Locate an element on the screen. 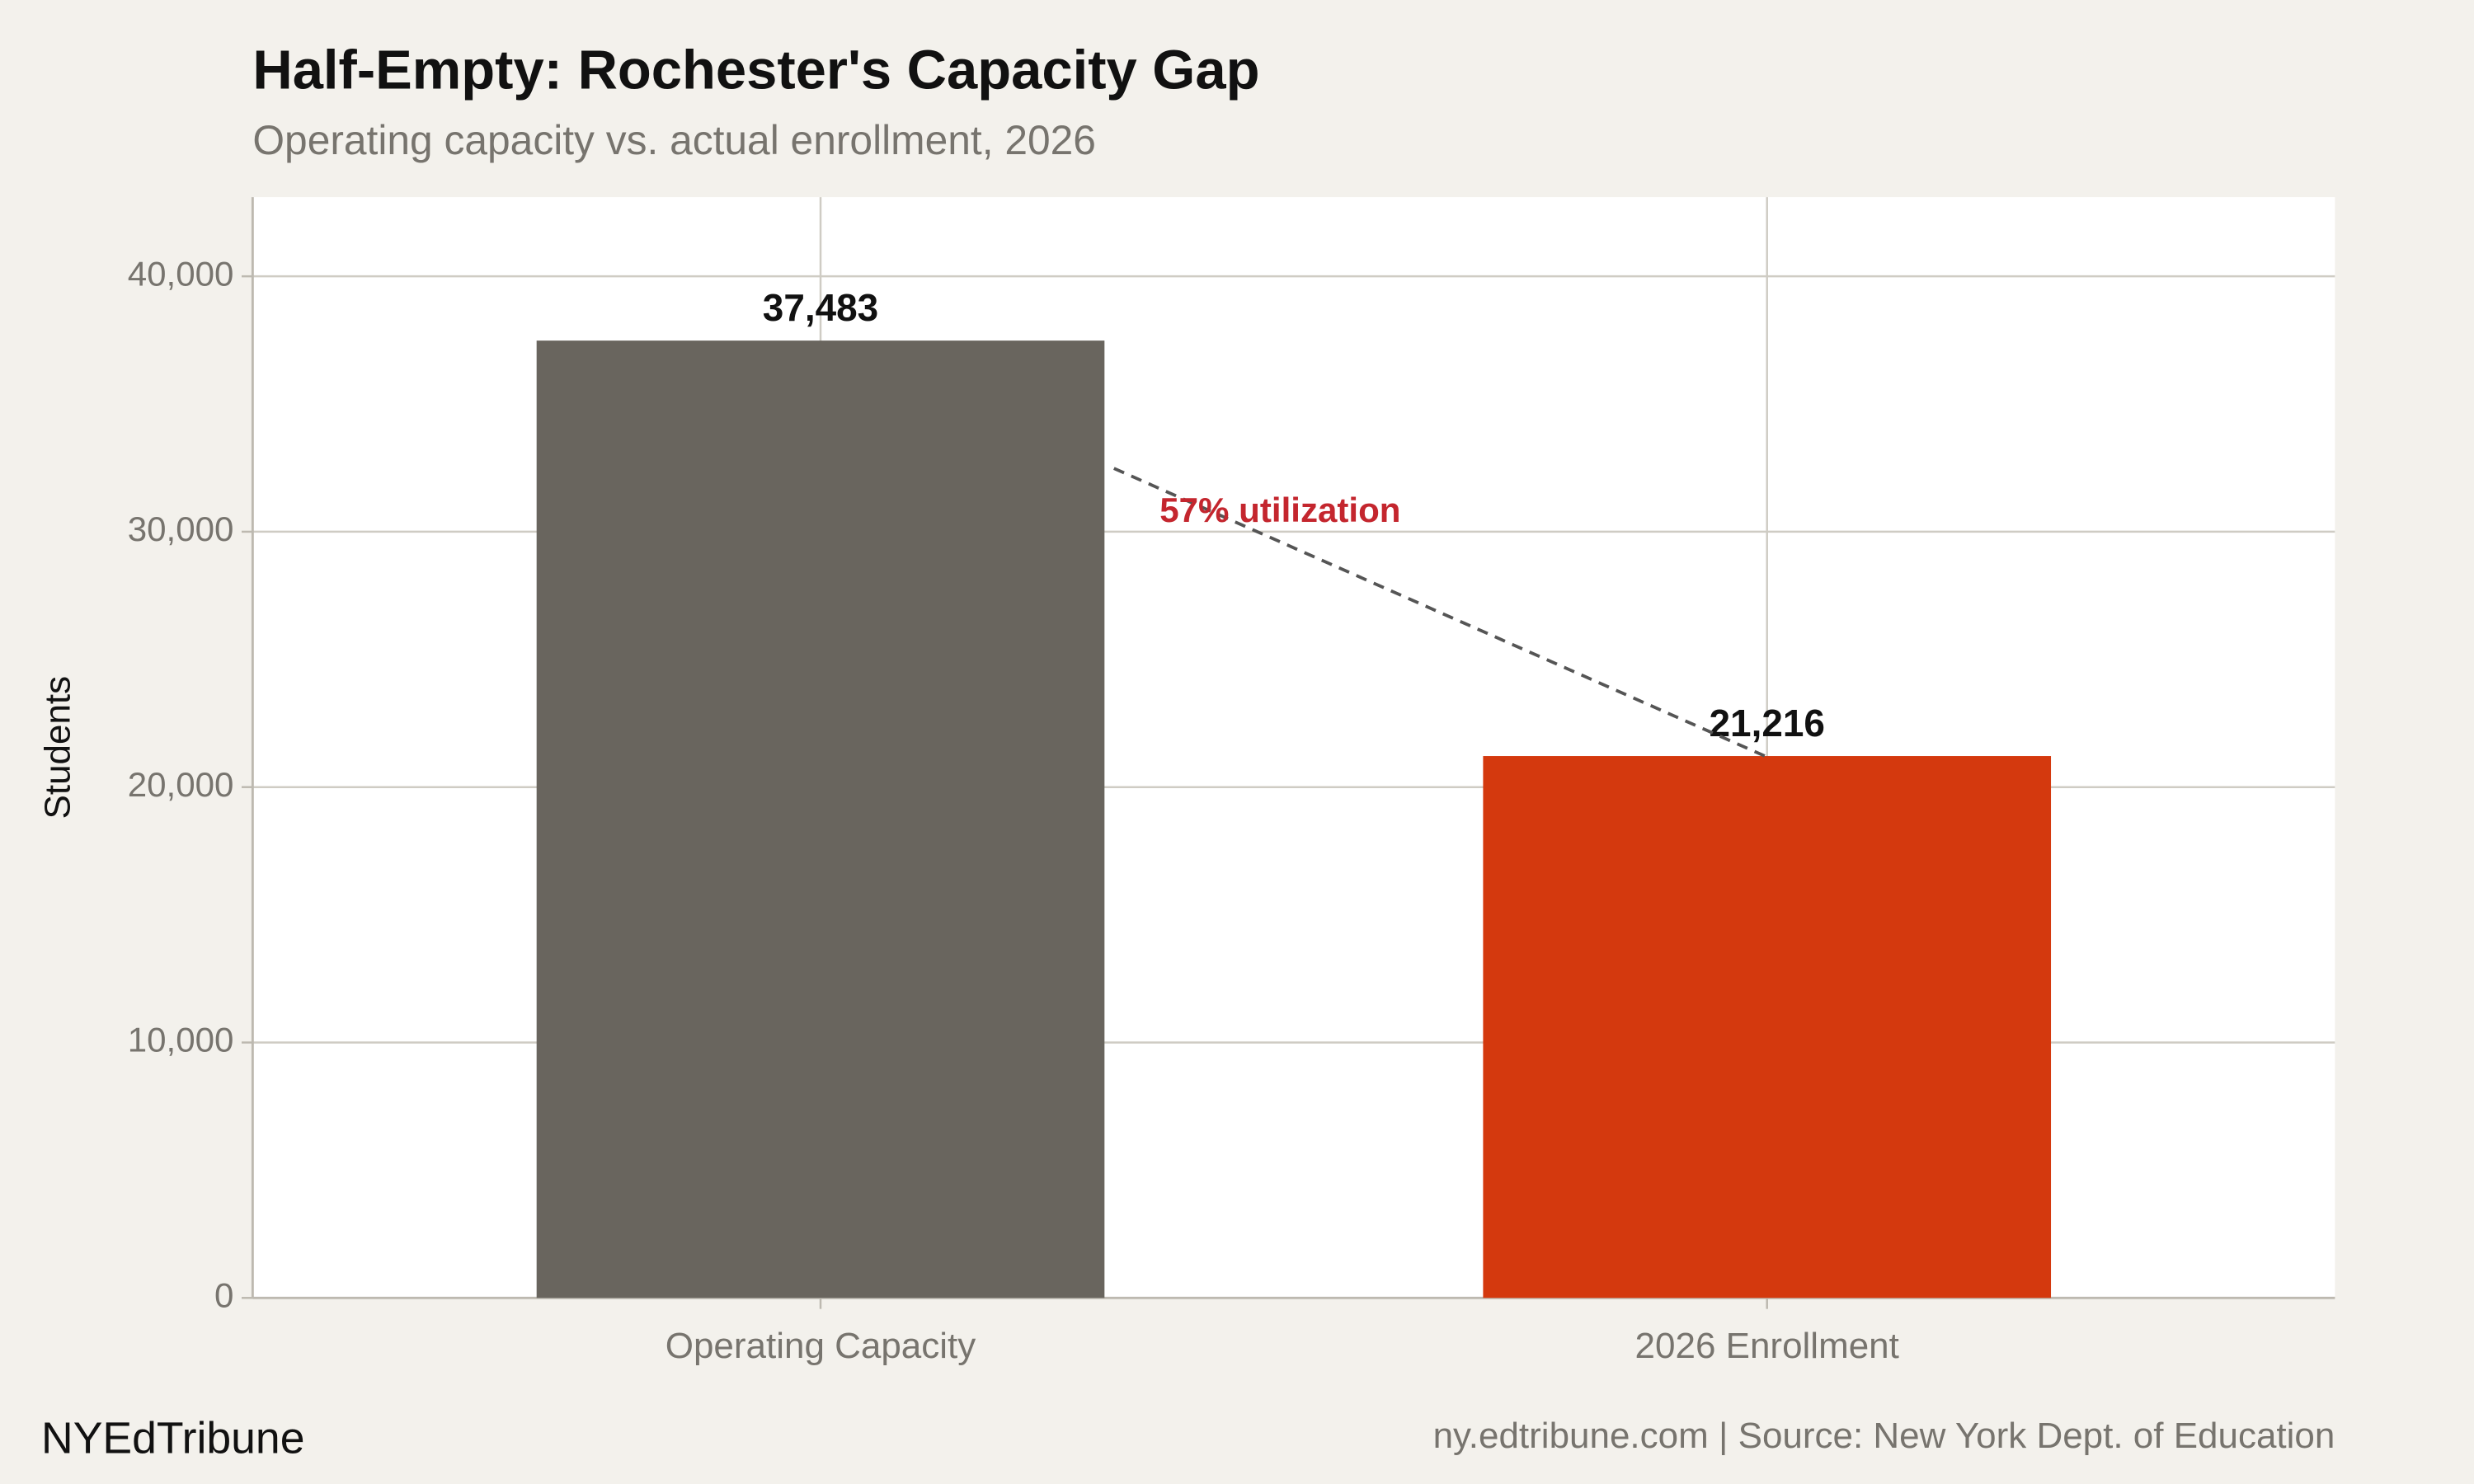  x-tick-label: Operating Capacity is located at coordinates (821, 1346).